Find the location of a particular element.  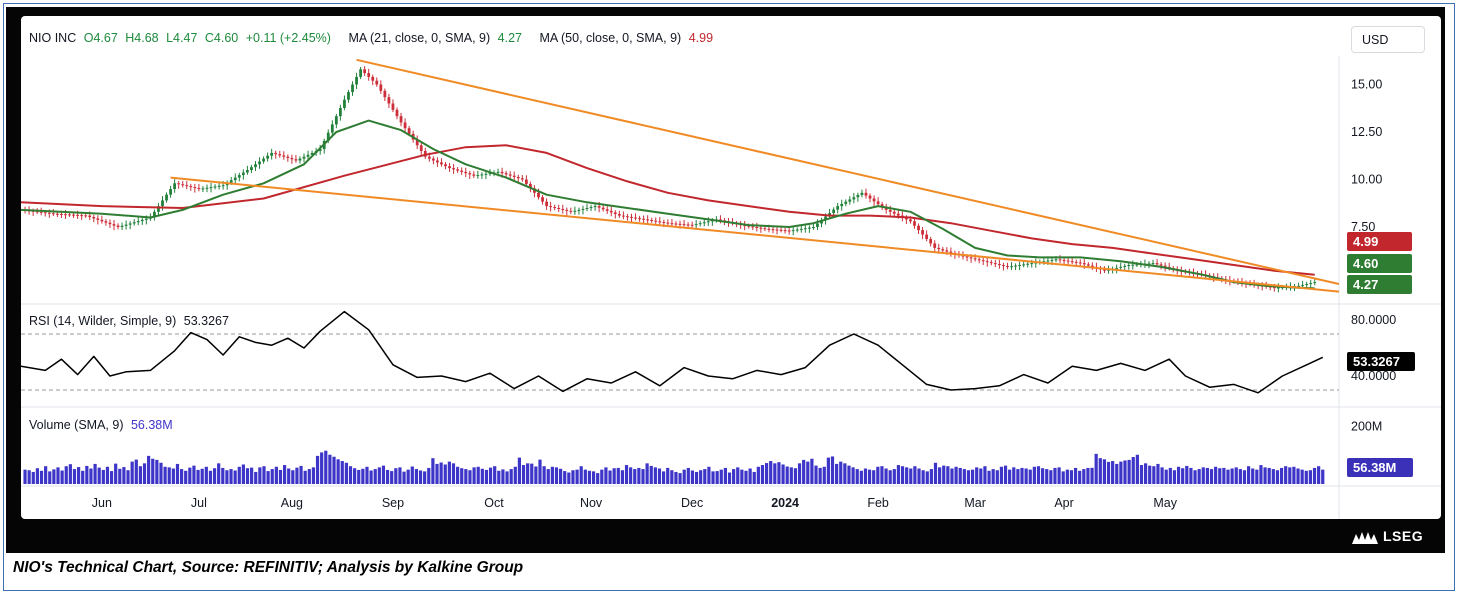

currency-button: USD is located at coordinates (1388, 39).